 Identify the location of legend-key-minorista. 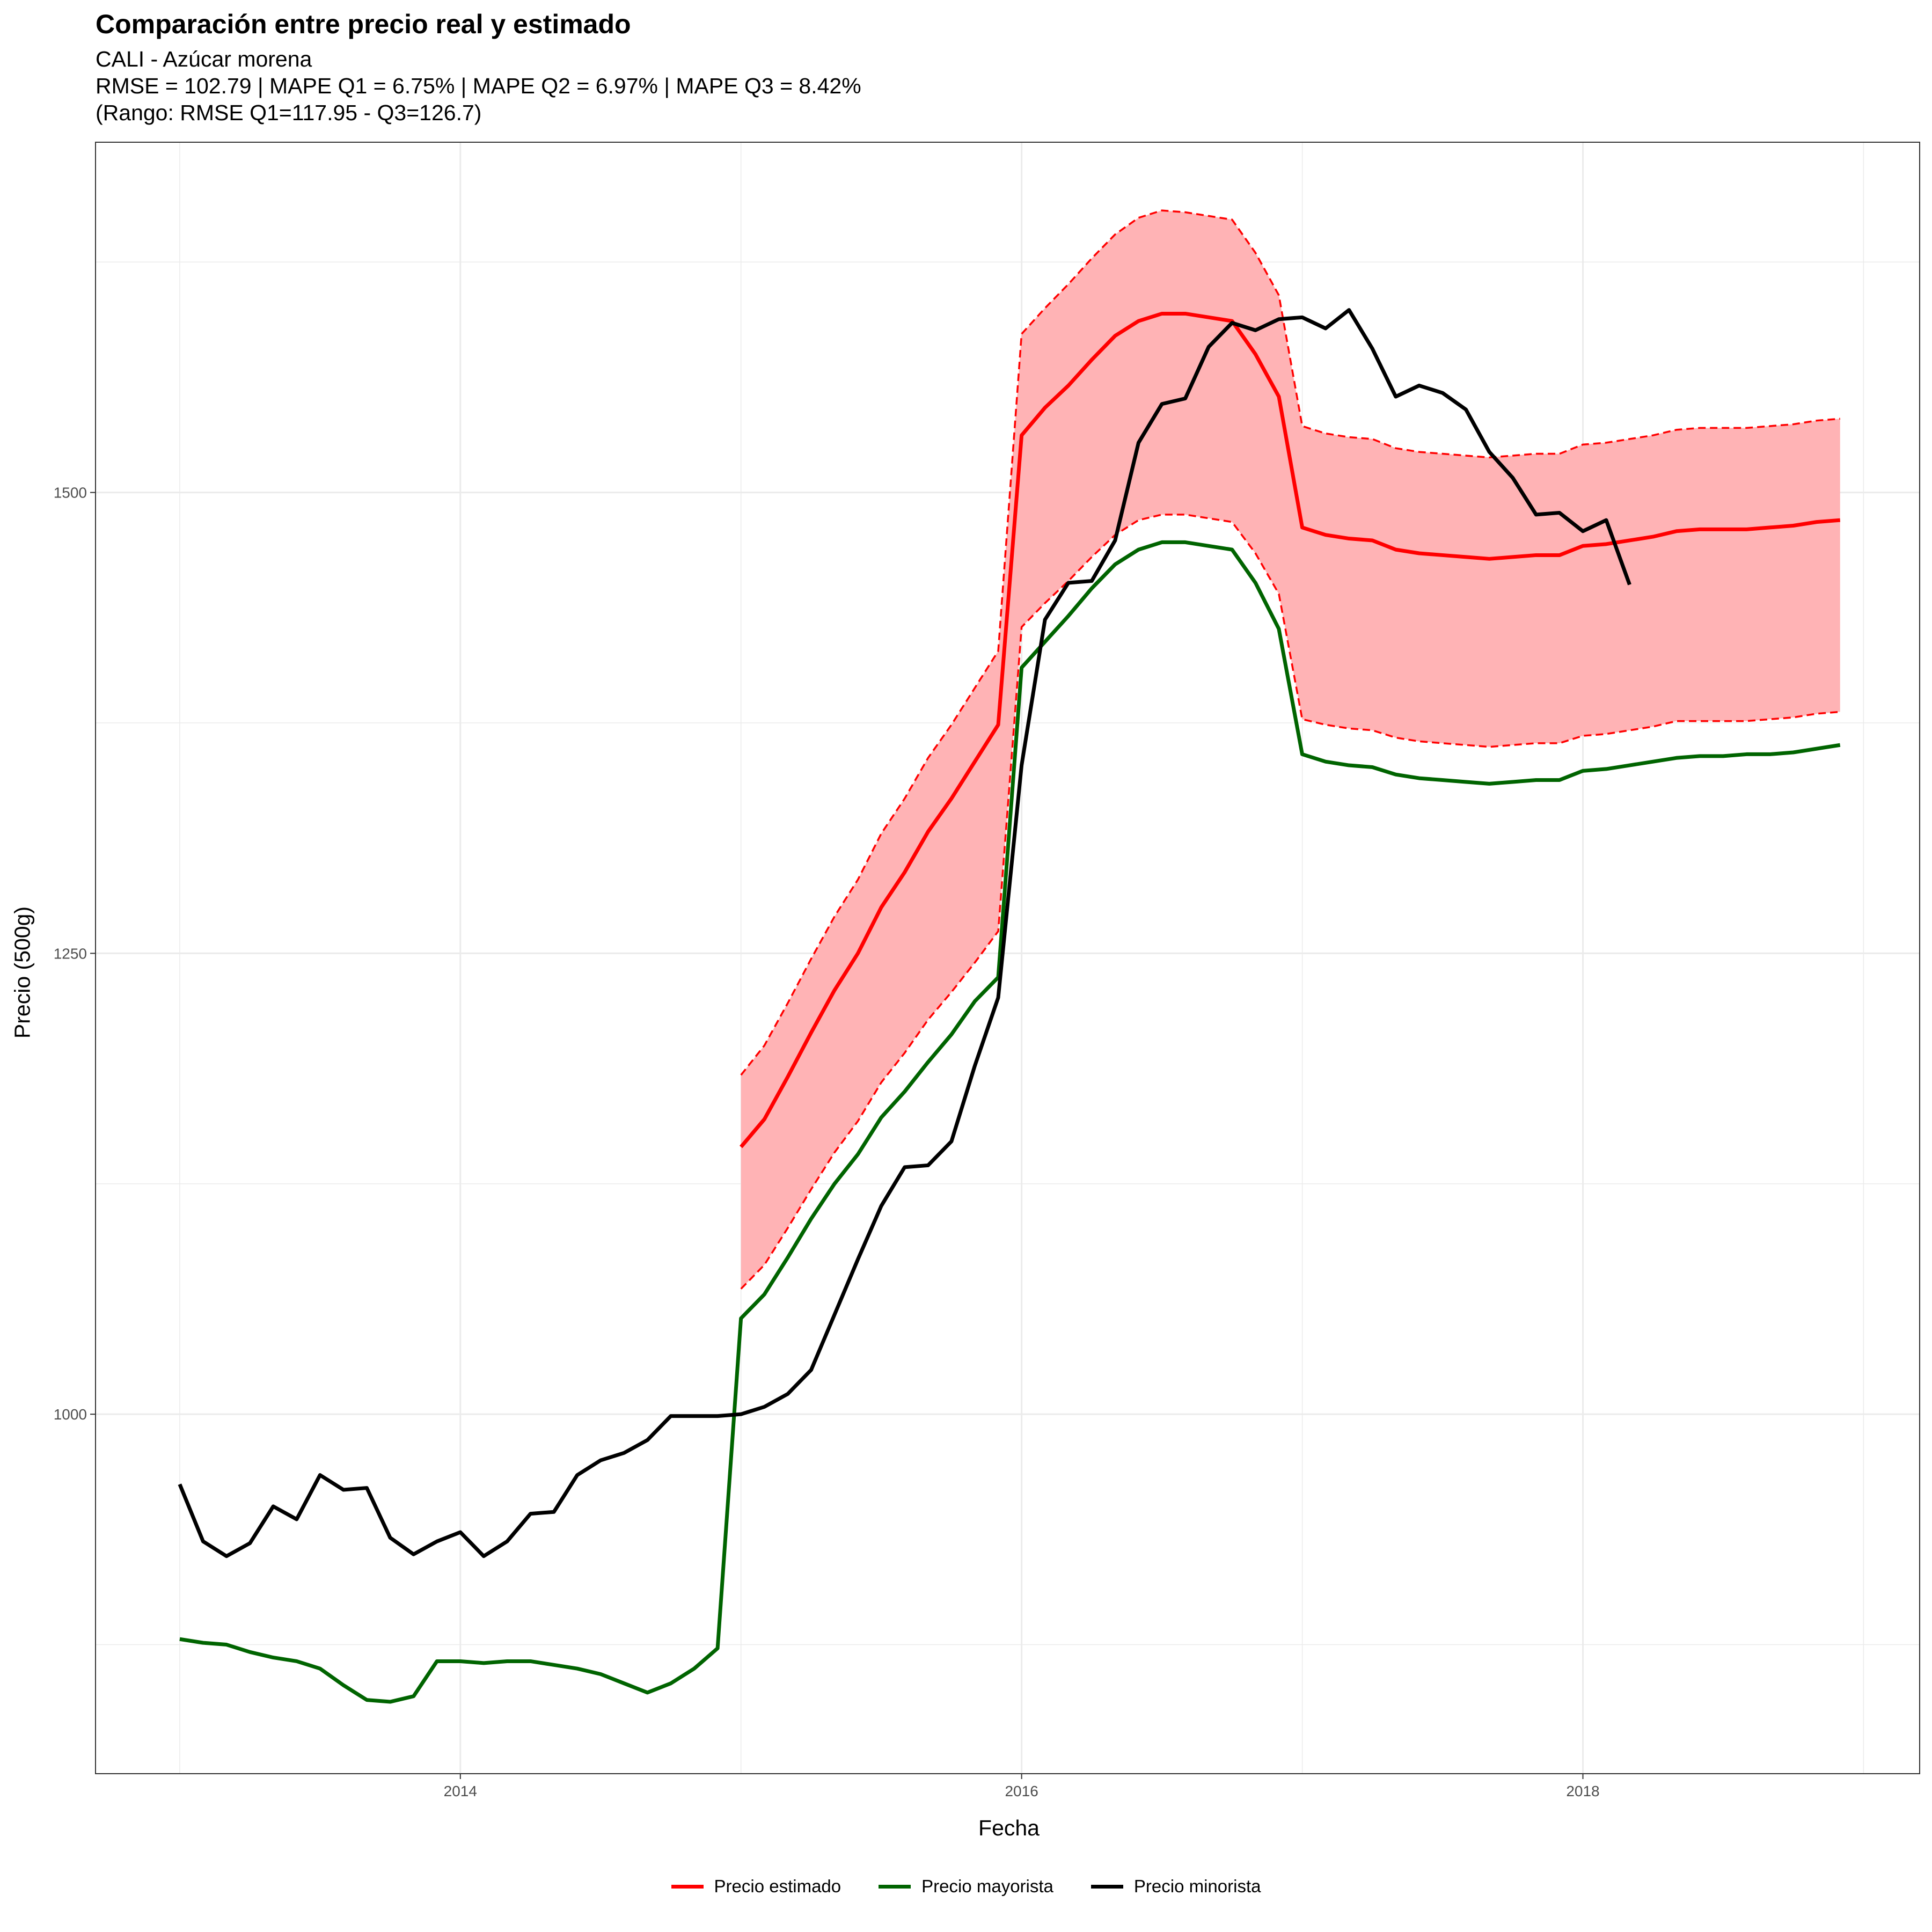
(1107, 1886).